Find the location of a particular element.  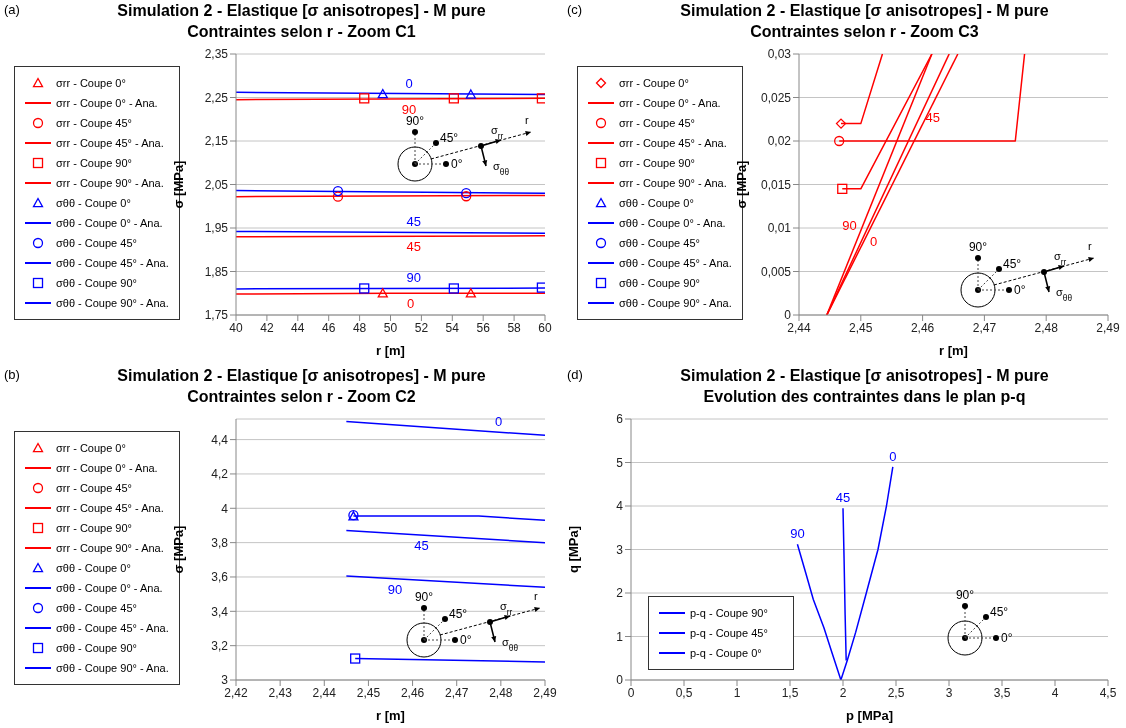

y-tick-label: 2 is located at coordinates (620, 593).